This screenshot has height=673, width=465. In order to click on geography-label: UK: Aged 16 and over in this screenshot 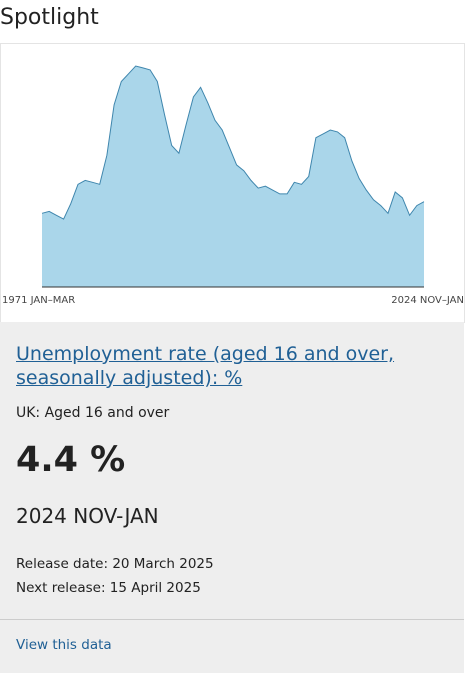, I will do `click(93, 413)`.